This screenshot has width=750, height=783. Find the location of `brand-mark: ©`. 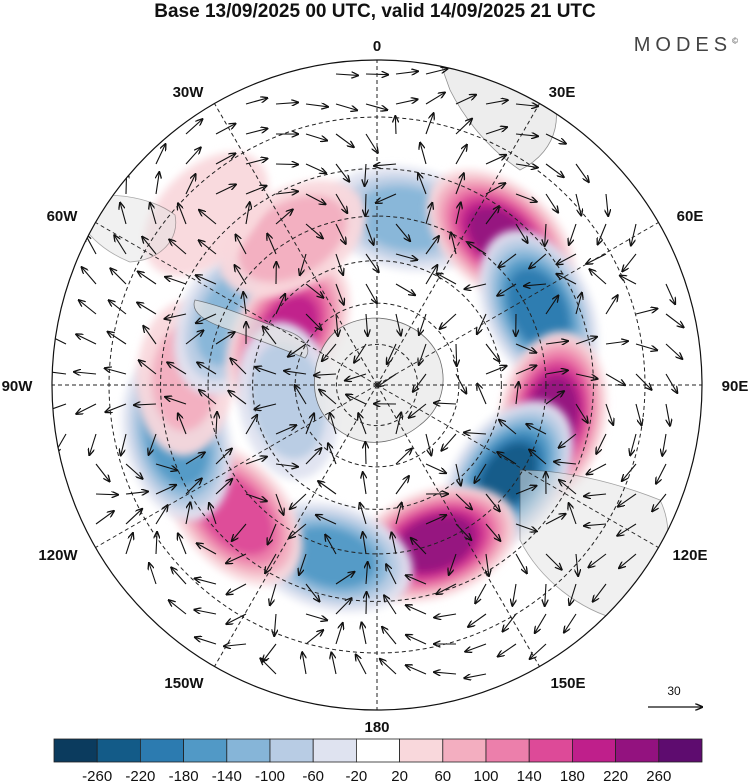

brand-mark: © is located at coordinates (735, 41).